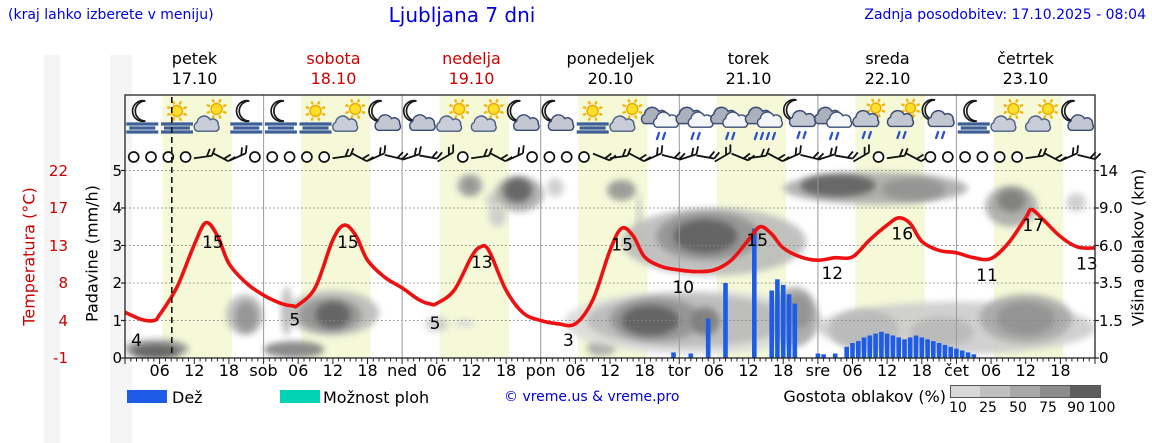 This screenshot has height=443, width=1152. Describe the element at coordinates (1102, 408) in the screenshot. I see `colorbar-tick-label: 100` at that location.